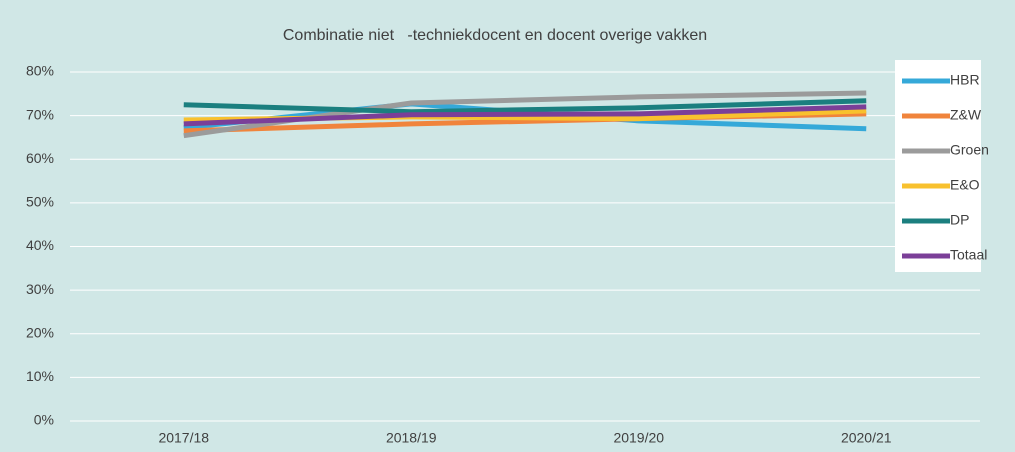 This screenshot has width=1015, height=452. Describe the element at coordinates (40, 376) in the screenshot. I see `y-tick-label: 10%` at that location.